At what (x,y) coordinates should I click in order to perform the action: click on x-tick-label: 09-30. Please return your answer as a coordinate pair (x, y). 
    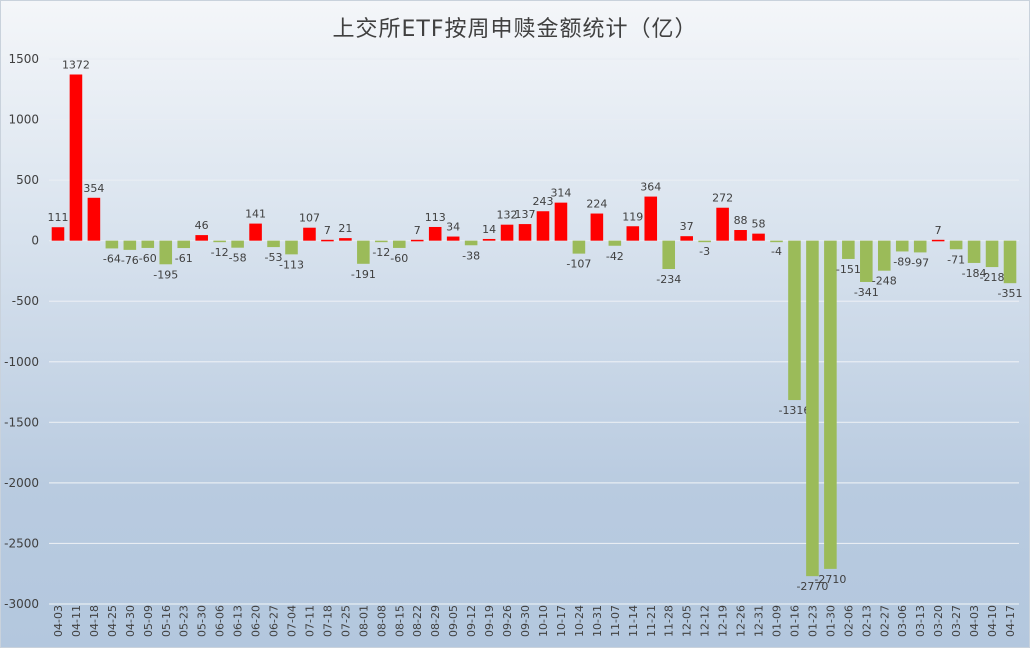
    Looking at the image, I should click on (525, 621).